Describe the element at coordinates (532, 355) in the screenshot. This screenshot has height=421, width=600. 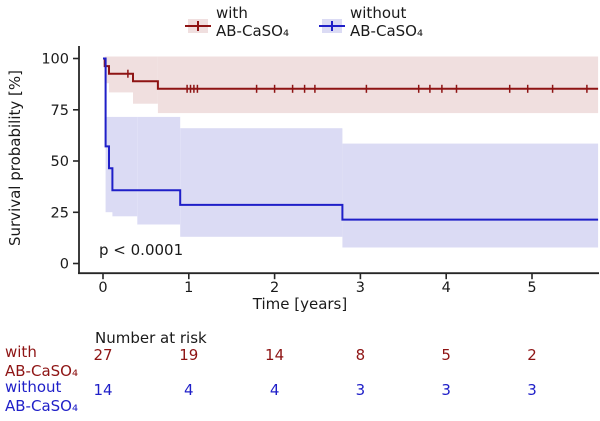
I see `risk-count: 2` at that location.